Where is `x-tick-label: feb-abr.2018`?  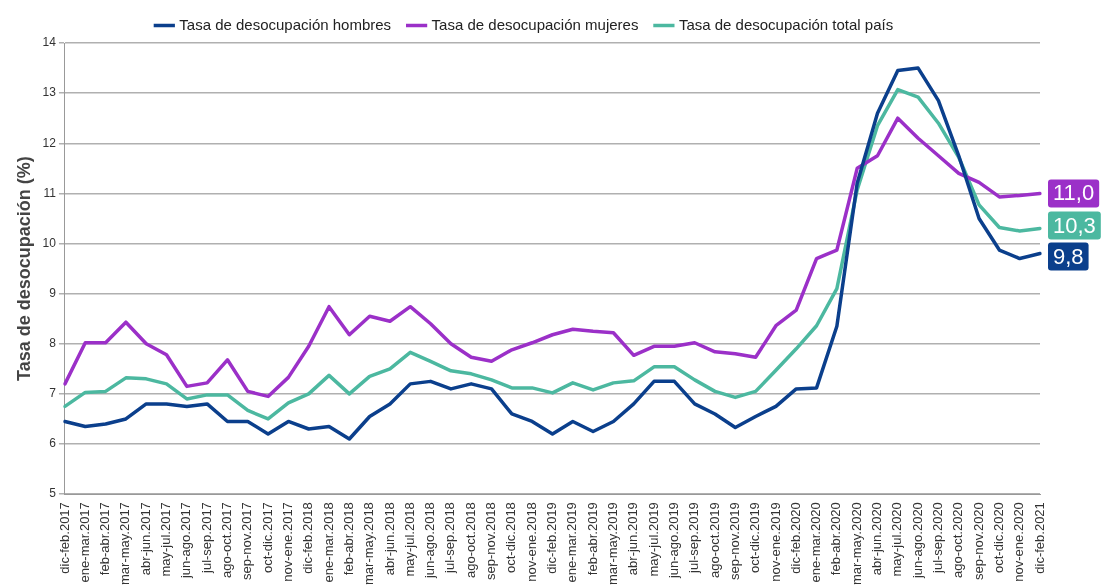 x-tick-label: feb-abr.2018 is located at coordinates (348, 539).